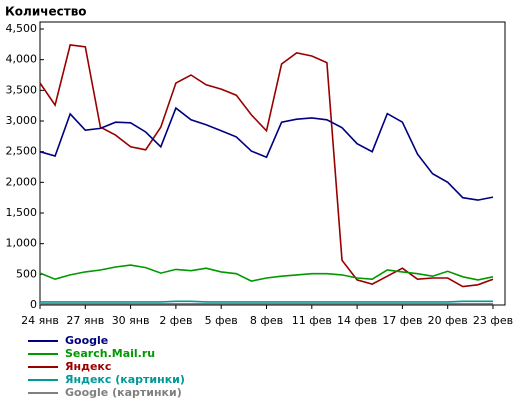 The height and width of the screenshot is (409, 520). Describe the element at coordinates (110, 353) in the screenshot. I see `legend-label: Search.Mail.ru` at that location.